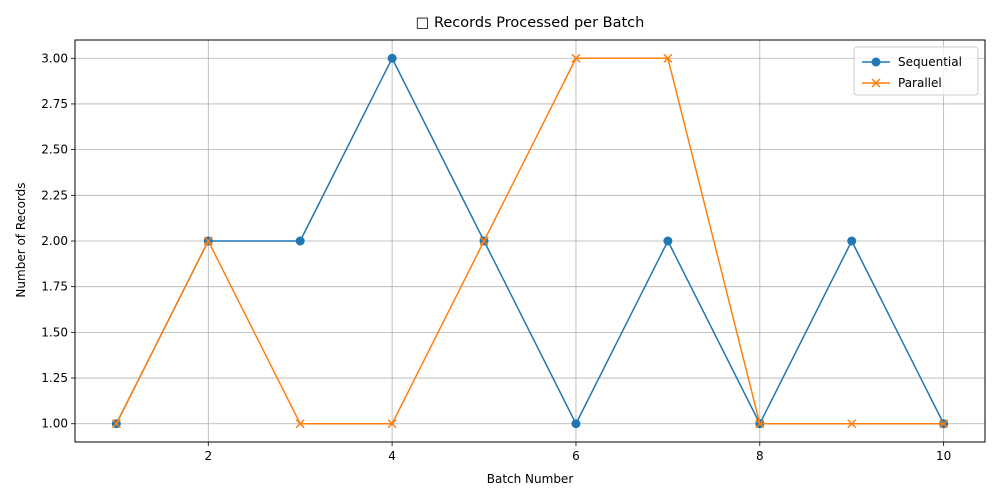 The image size is (1000, 500). What do you see at coordinates (208, 456) in the screenshot?
I see `x-tick-label: 2` at bounding box center [208, 456].